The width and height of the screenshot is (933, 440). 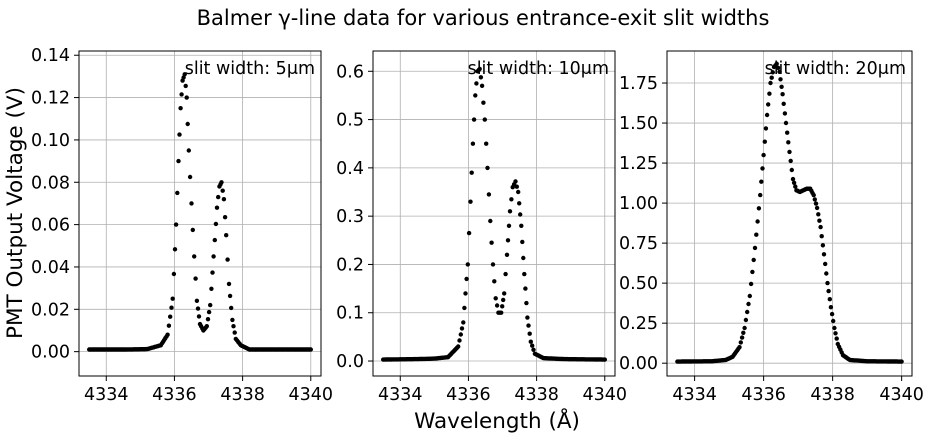 What do you see at coordinates (832, 395) in the screenshot?
I see `x-tick-label: 4338` at bounding box center [832, 395].